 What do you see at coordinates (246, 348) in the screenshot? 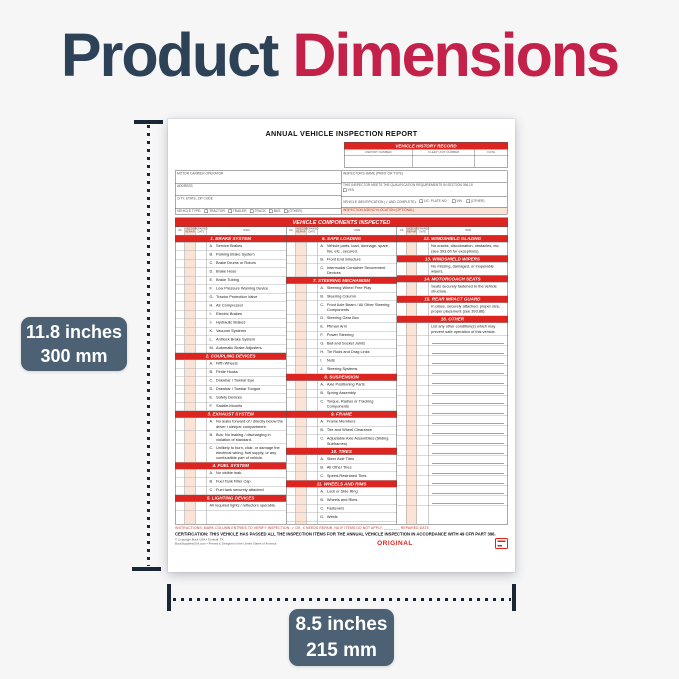
I see `item-cell: M. Automatic Brake Adjusters` at bounding box center [246, 348].